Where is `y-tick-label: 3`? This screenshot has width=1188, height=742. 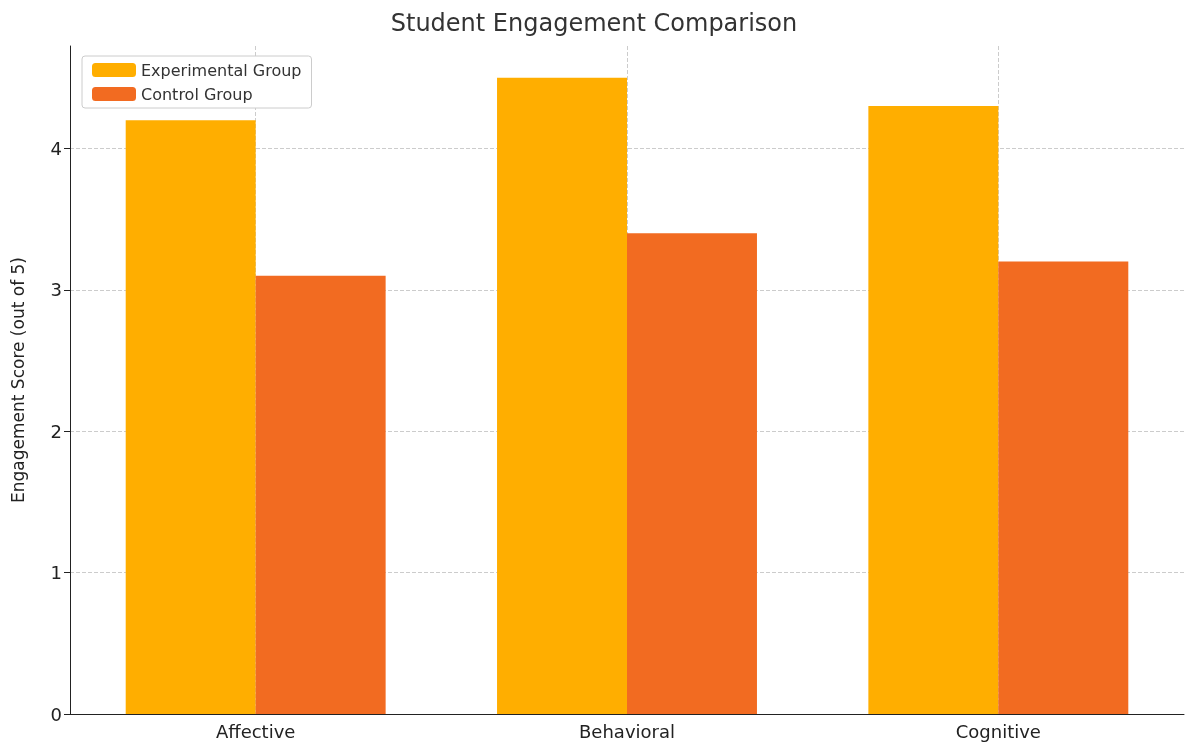
y-tick-label: 3 is located at coordinates (56, 290).